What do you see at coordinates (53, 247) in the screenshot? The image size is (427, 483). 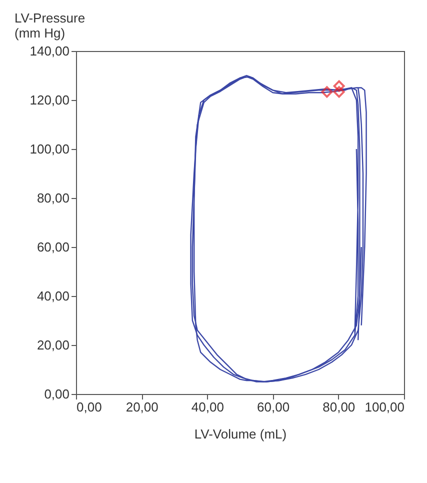 I see `y-tick-label: 60,00` at bounding box center [53, 247].